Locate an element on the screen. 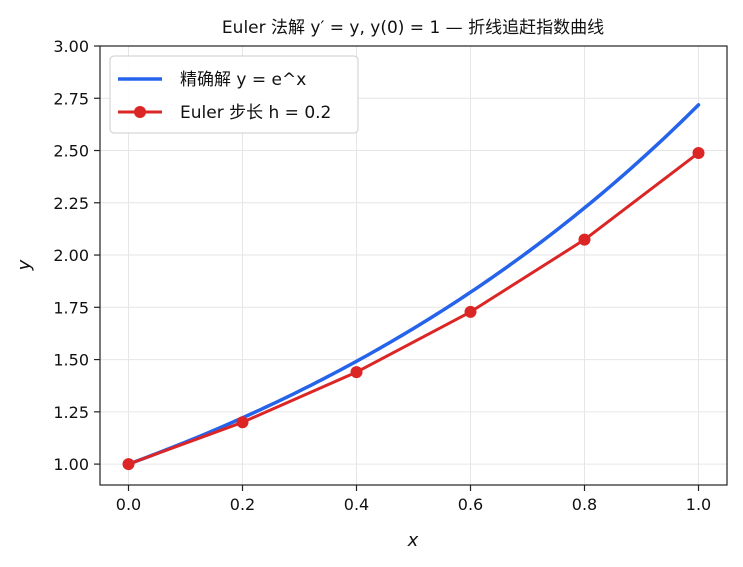 The image size is (743, 567). y-tick-label: 1.00 is located at coordinates (71, 464).